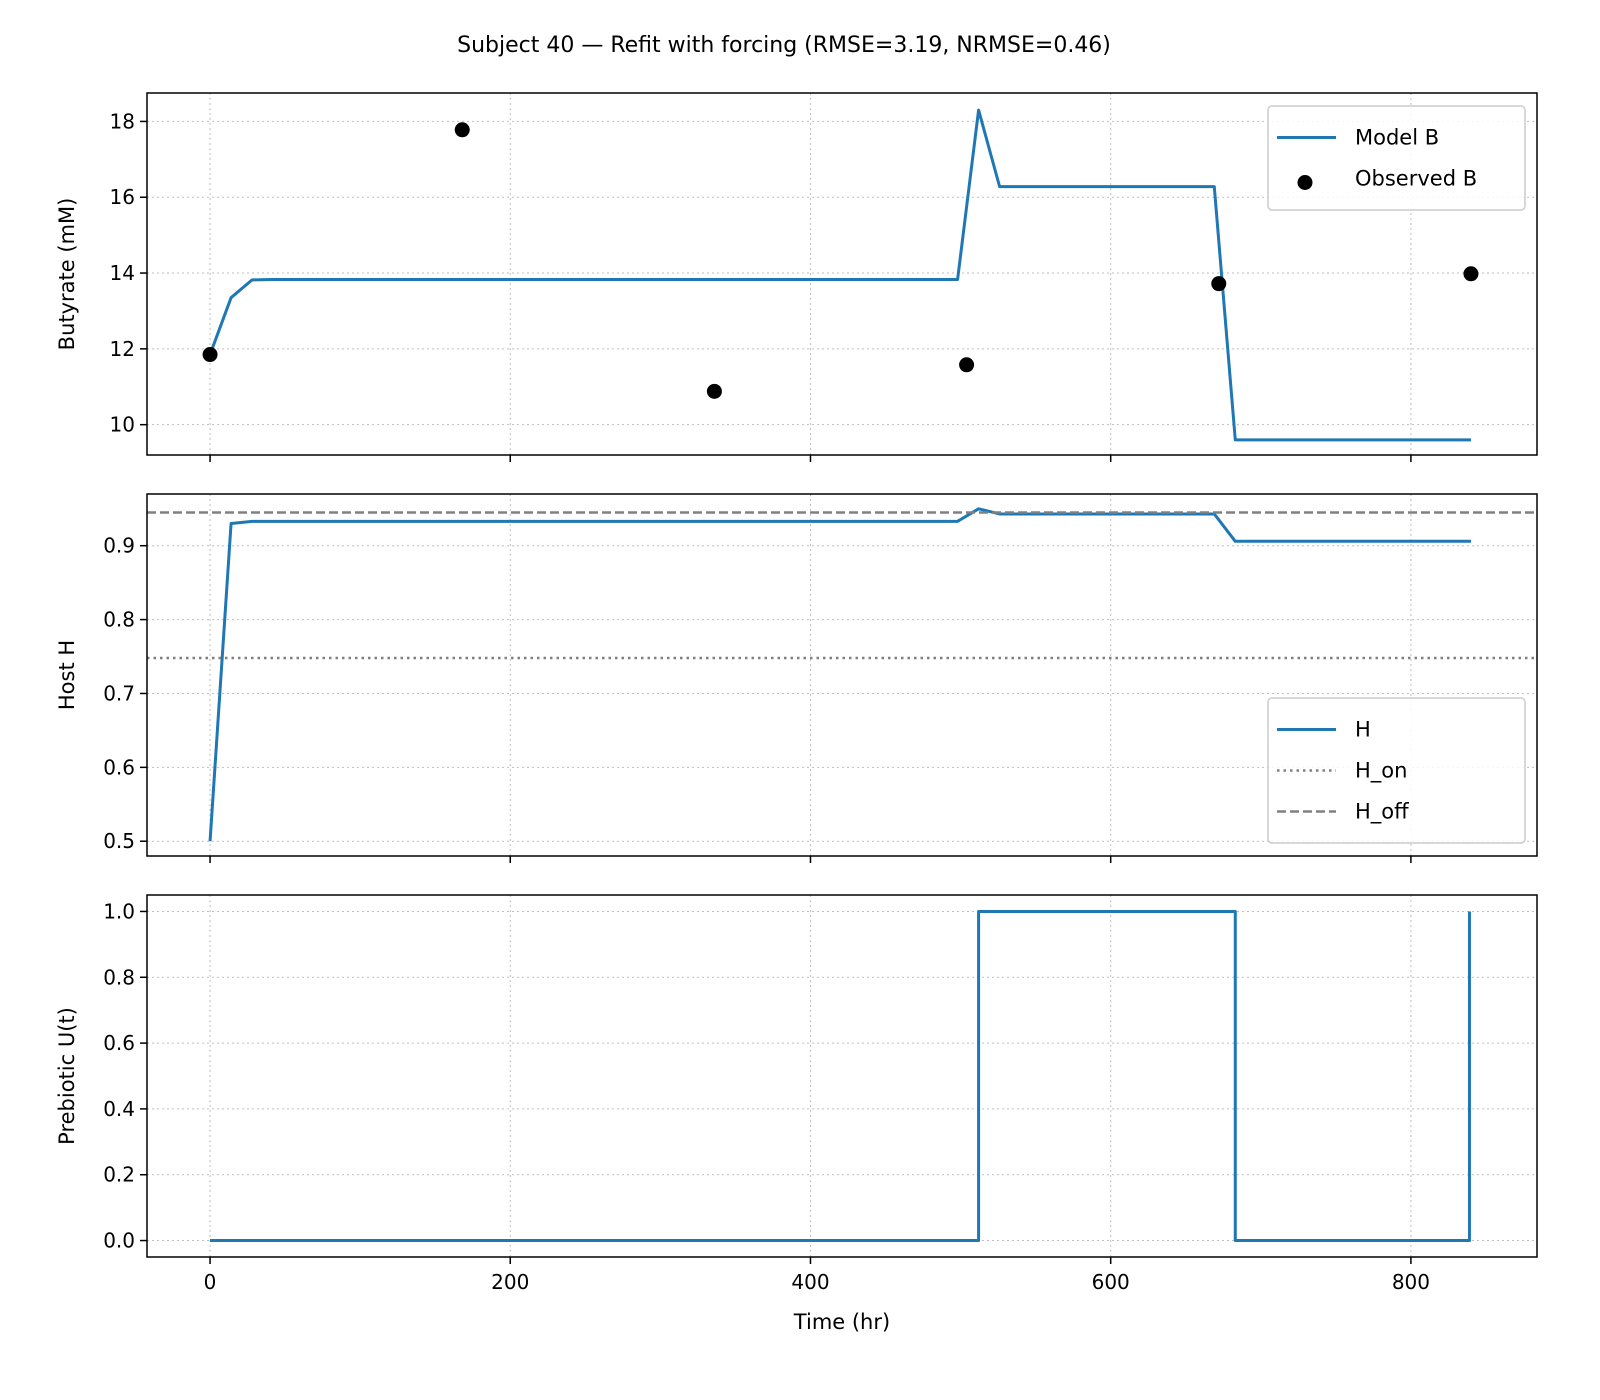  What do you see at coordinates (841, 1322) in the screenshot?
I see `x-axis-label: Time (hr)` at bounding box center [841, 1322].